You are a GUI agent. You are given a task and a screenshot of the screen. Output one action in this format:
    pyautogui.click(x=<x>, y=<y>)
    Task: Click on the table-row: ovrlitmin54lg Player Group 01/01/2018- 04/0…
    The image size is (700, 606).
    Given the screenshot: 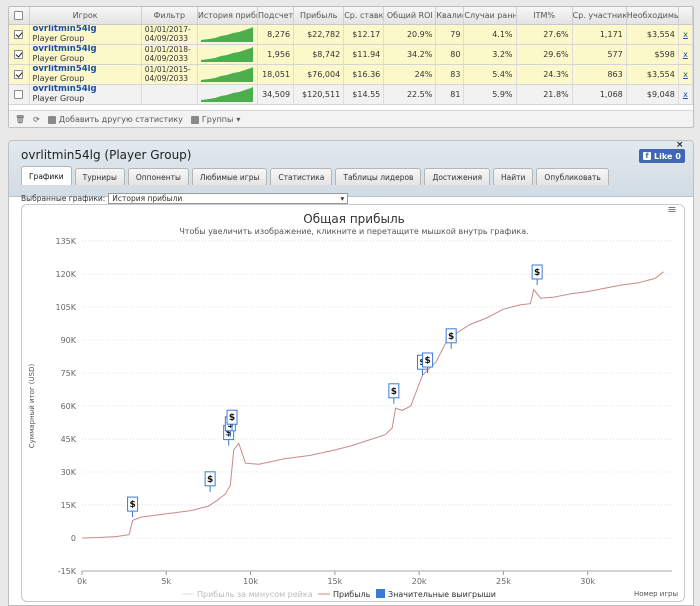 What is the action you would take?
    pyautogui.click(x=351, y=54)
    